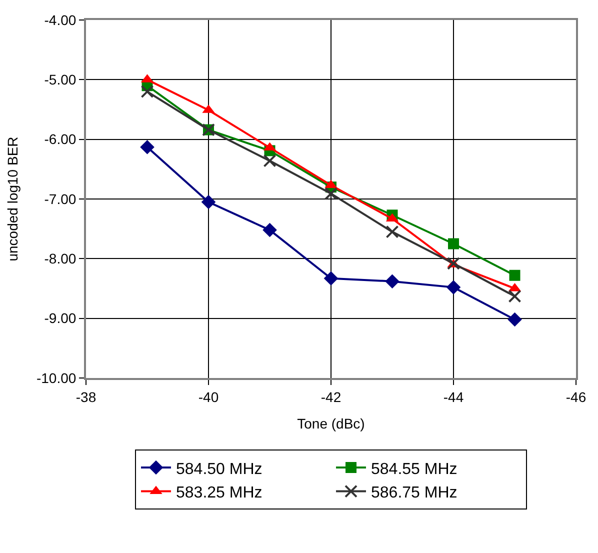 The width and height of the screenshot is (598, 553). Describe the element at coordinates (56, 378) in the screenshot. I see `y-tick-label: -10.00` at that location.